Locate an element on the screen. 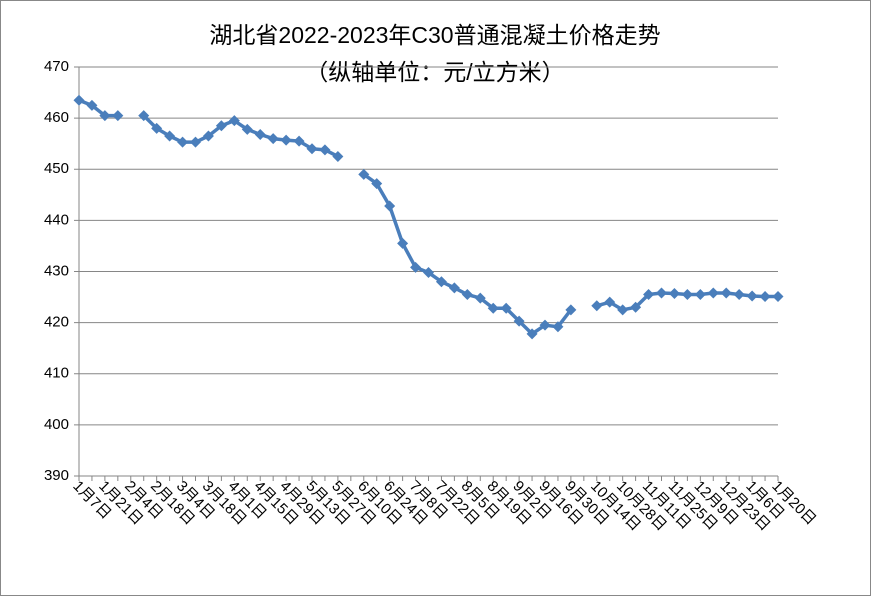 Image resolution: width=871 pixels, height=596 pixels. y-tick-label: 400 is located at coordinates (56, 424).